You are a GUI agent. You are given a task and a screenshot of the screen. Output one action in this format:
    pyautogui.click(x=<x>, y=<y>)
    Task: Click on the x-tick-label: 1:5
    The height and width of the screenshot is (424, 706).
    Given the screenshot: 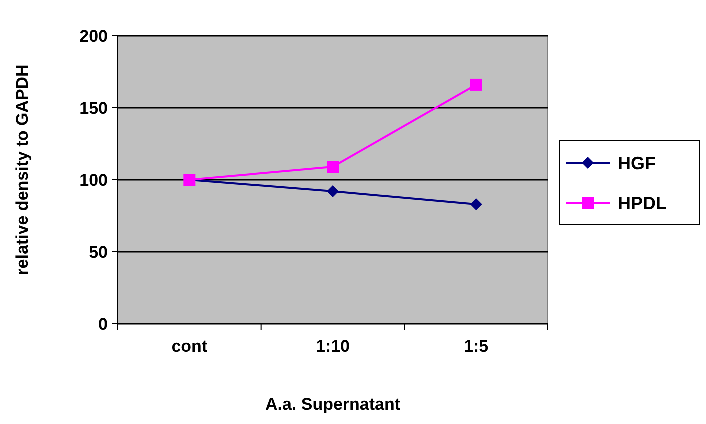 What is the action you would take?
    pyautogui.click(x=476, y=346)
    